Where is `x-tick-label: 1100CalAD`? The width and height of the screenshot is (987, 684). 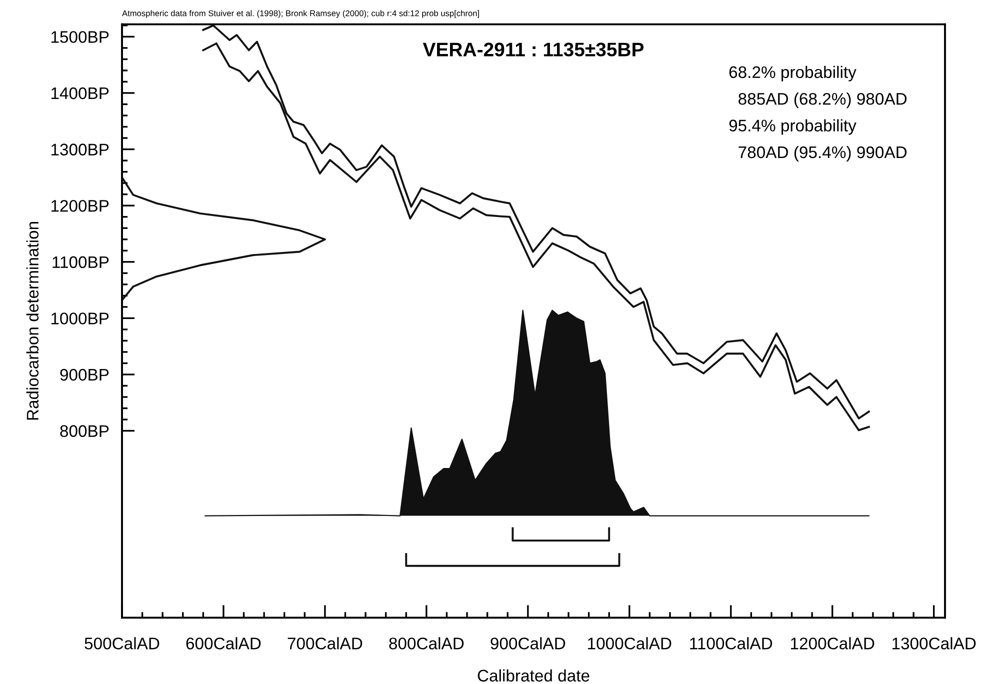
x-tick-label: 1100CalAD is located at coordinates (731, 643).